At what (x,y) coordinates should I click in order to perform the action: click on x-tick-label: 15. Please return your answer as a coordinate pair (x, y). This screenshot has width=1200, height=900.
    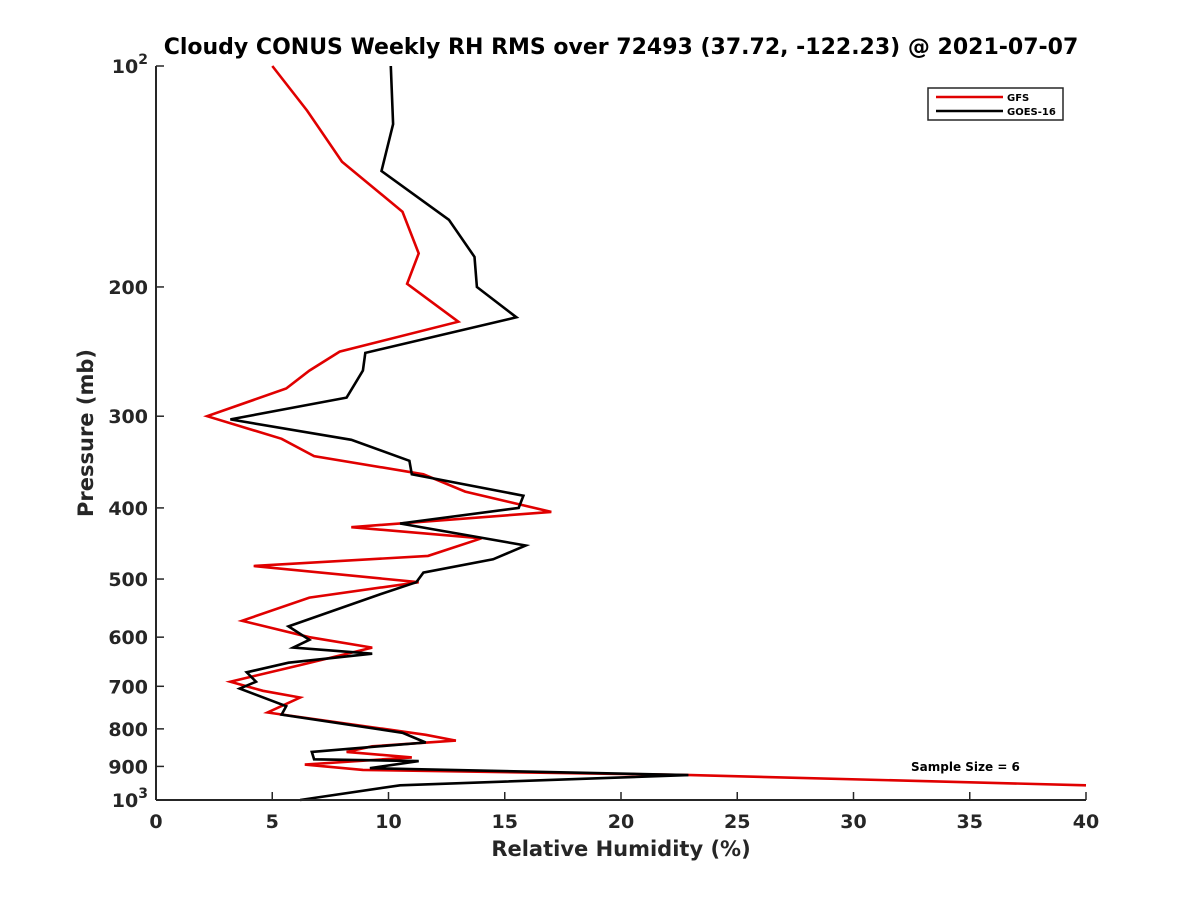
    Looking at the image, I should click on (505, 822).